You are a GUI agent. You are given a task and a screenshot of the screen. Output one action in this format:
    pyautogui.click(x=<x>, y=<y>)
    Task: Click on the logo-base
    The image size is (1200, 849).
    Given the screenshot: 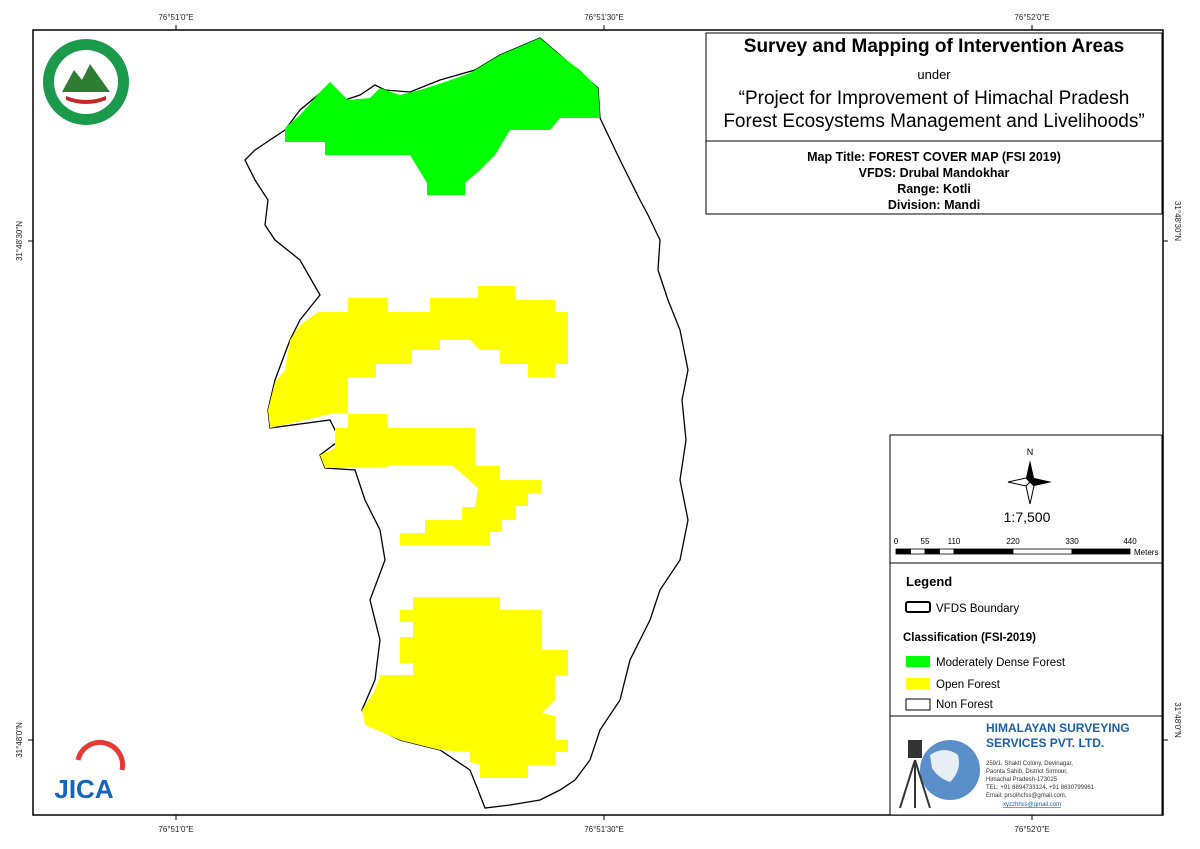 What is the action you would take?
    pyautogui.click(x=86, y=100)
    